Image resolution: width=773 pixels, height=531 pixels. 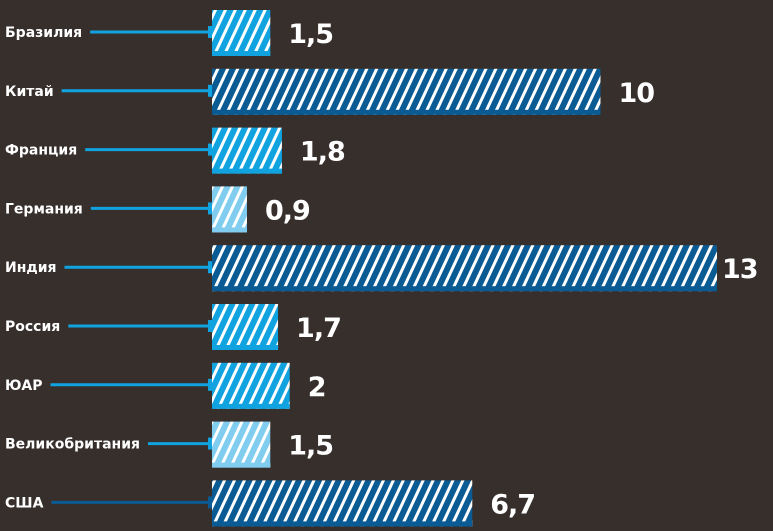 What do you see at coordinates (44, 209) in the screenshot?
I see `category-label: Германия` at bounding box center [44, 209].